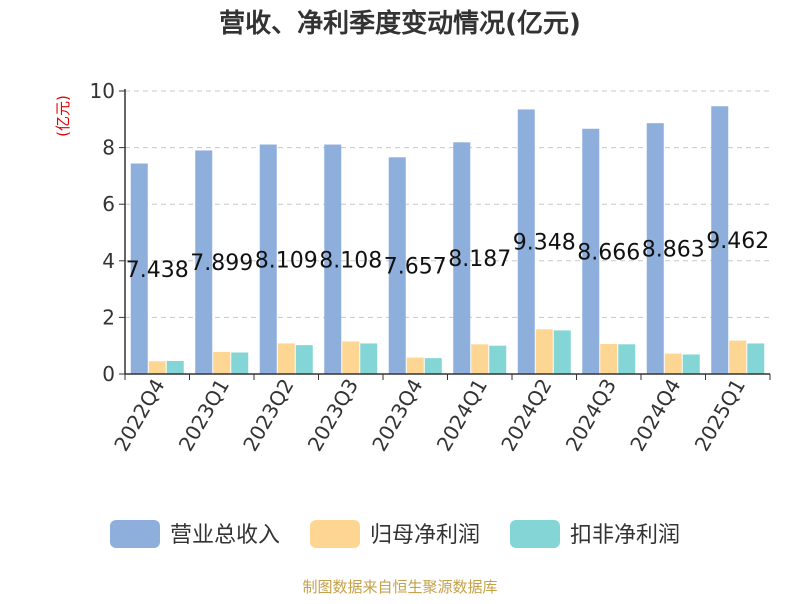  I want to click on x-tick-label: 2023Q2, so click(268, 415).